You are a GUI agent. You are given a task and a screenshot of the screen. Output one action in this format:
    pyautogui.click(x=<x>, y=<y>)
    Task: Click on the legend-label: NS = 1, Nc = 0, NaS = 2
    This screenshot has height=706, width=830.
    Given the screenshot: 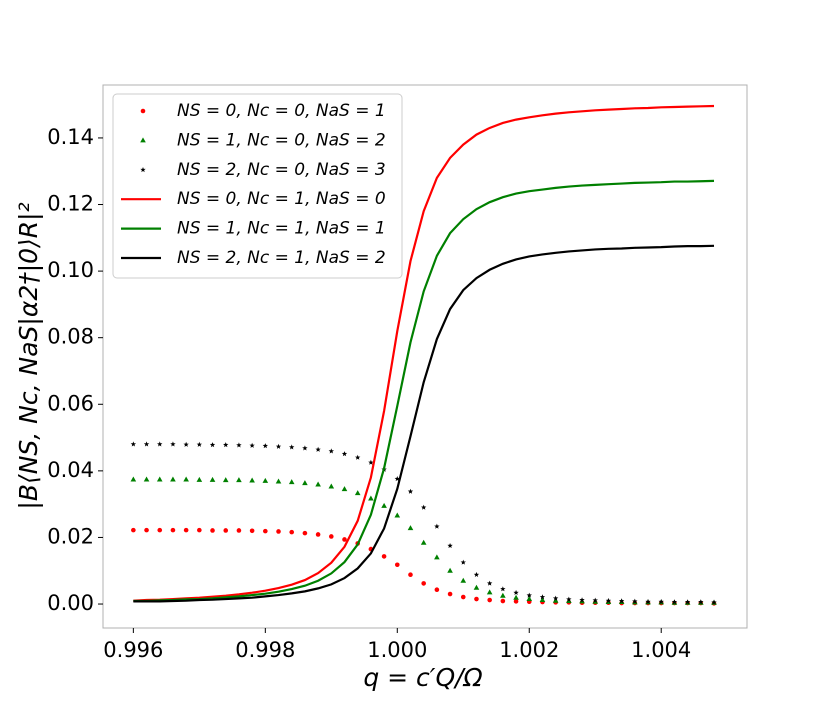 What is the action you would take?
    pyautogui.click(x=281, y=140)
    